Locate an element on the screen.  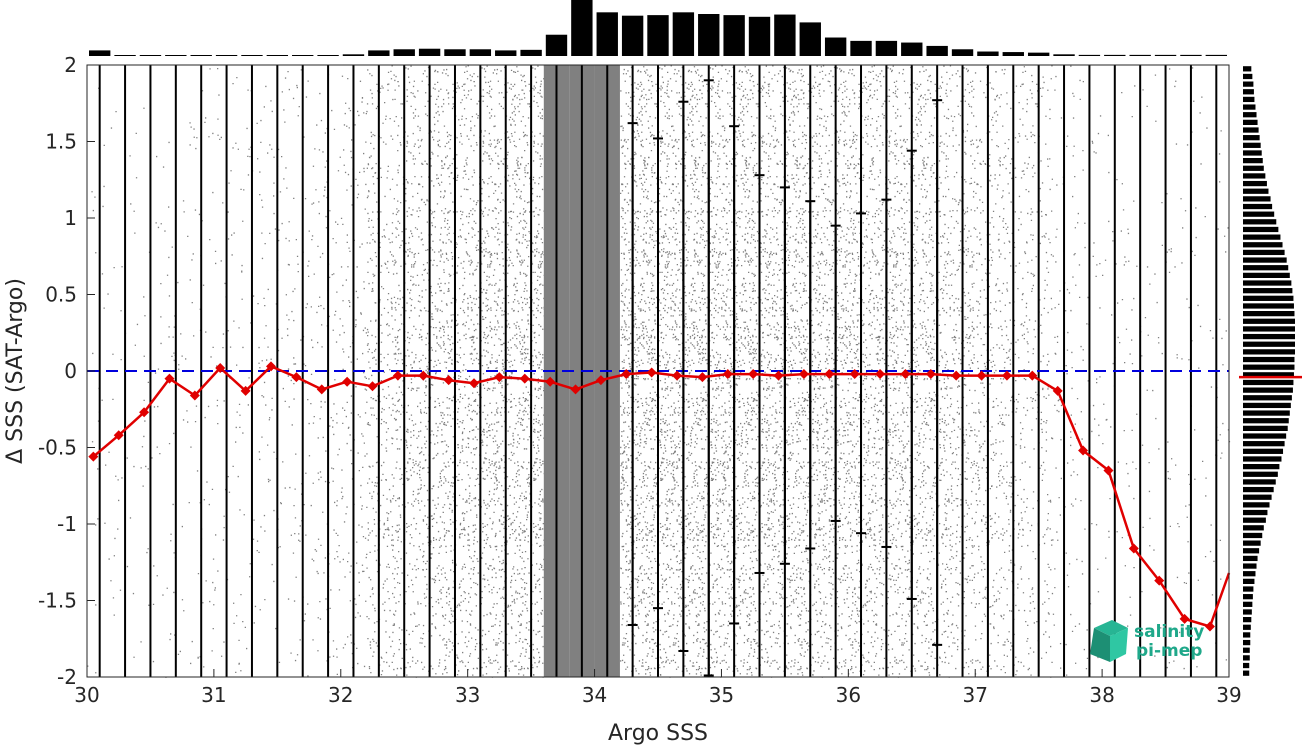
x-tick-label: 33 is located at coordinates (467, 695).